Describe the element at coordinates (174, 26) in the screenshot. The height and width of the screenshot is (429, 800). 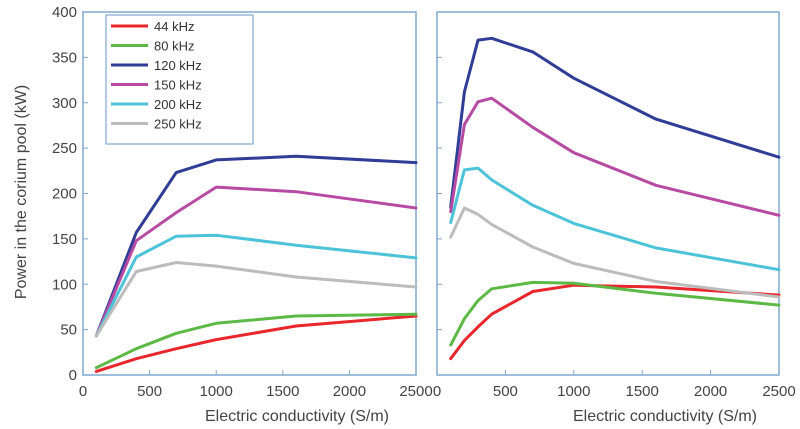
I see `legend-label: 44 kHz` at that location.